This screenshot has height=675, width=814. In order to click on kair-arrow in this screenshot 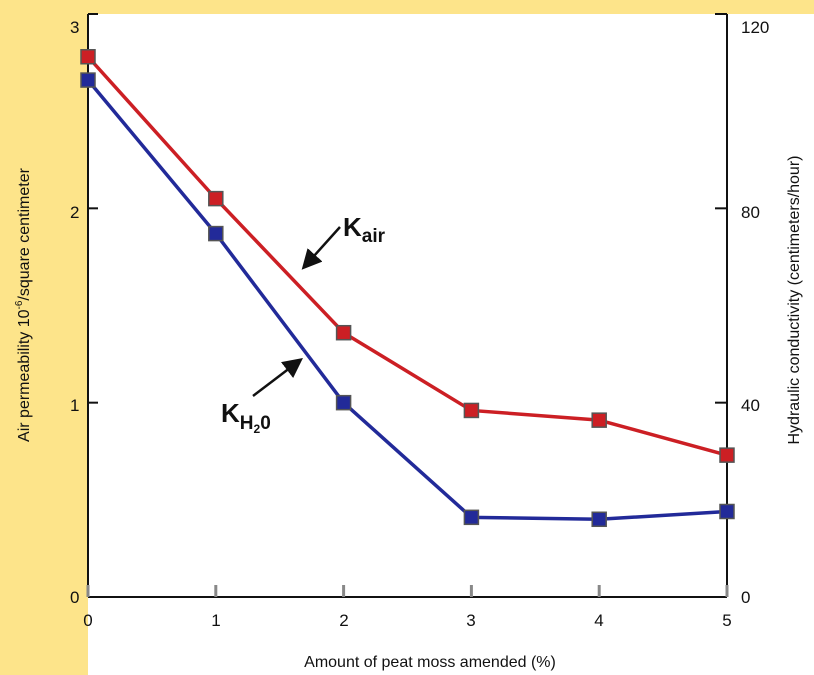, I will do `click(321, 248)`.